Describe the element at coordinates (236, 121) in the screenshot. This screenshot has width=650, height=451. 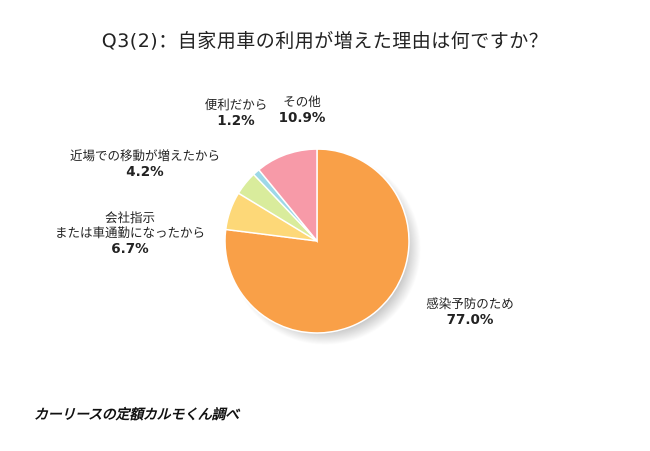
I see `slice-value-label: 1.2%` at that location.